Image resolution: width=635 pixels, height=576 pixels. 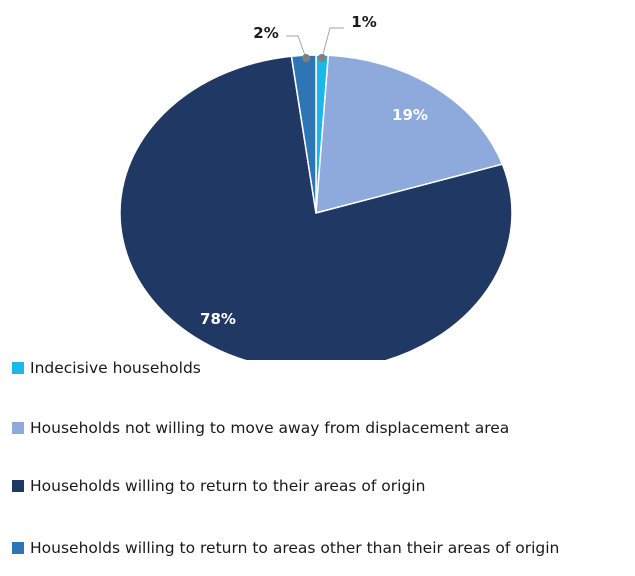 What do you see at coordinates (332, 43) in the screenshot?
I see `leader-line-indecisive` at bounding box center [332, 43].